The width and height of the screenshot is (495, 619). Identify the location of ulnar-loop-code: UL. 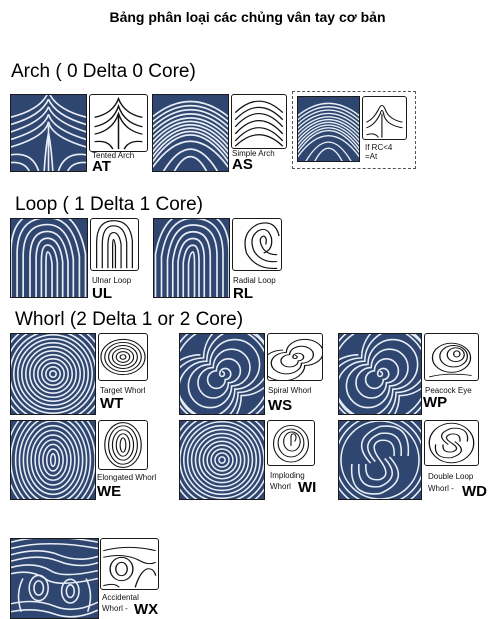
(102, 293).